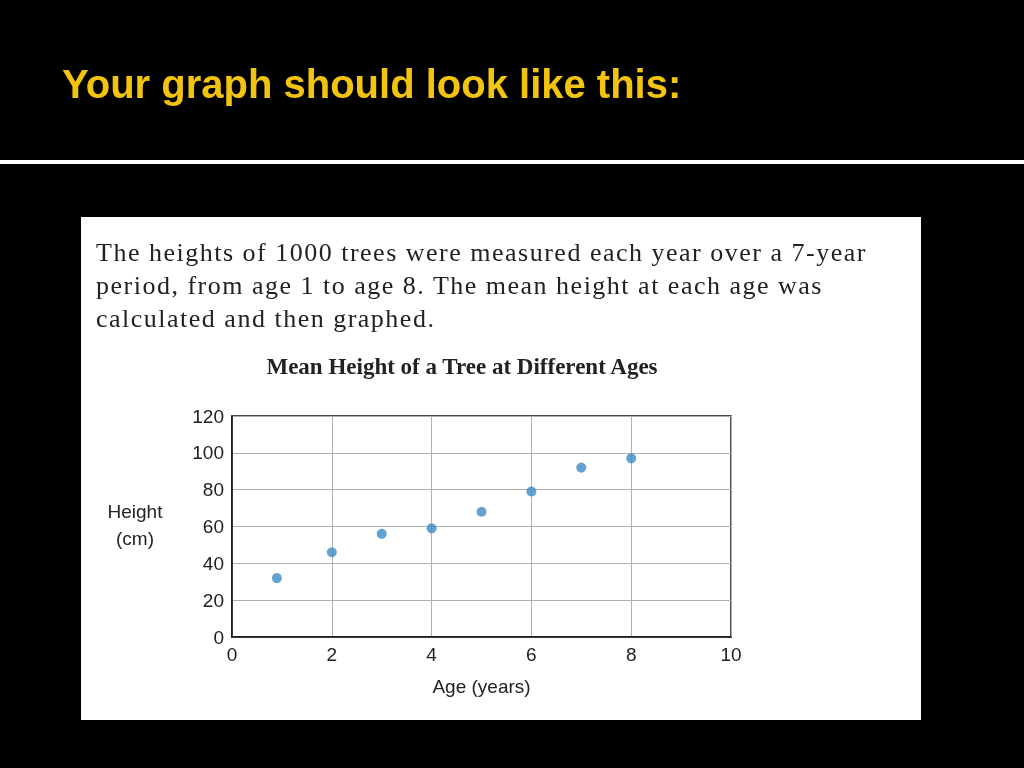 The width and height of the screenshot is (1024, 768). Describe the element at coordinates (213, 600) in the screenshot. I see `y-tick-label: 20` at that location.